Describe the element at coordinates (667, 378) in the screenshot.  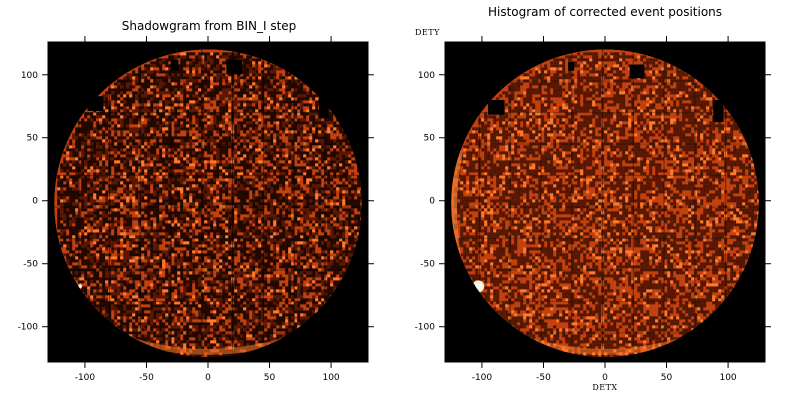
I see `right-x-tick-label: 50` at that location.